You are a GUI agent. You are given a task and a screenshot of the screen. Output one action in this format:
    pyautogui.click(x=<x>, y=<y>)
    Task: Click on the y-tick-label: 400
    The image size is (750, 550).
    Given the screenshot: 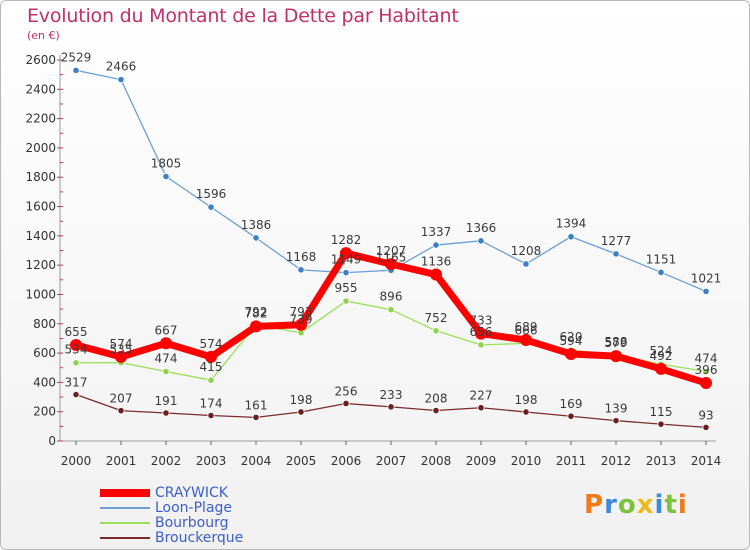 What is the action you would take?
    pyautogui.click(x=44, y=382)
    